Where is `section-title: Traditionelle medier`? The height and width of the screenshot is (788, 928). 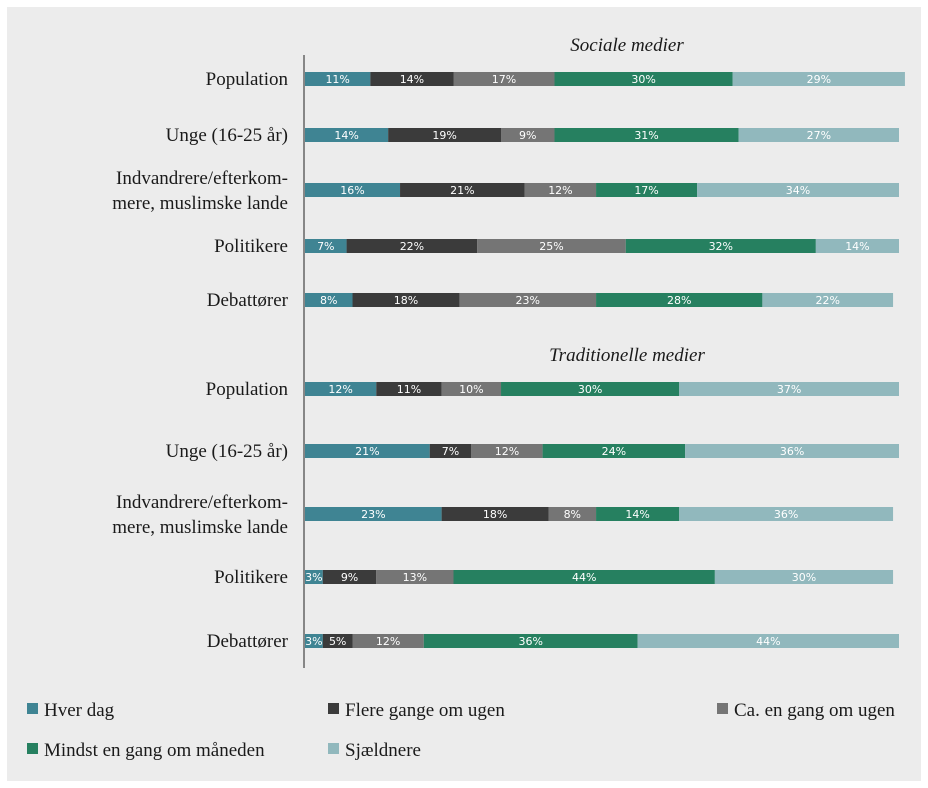
section-title: Traditionelle medier is located at coordinates (627, 355).